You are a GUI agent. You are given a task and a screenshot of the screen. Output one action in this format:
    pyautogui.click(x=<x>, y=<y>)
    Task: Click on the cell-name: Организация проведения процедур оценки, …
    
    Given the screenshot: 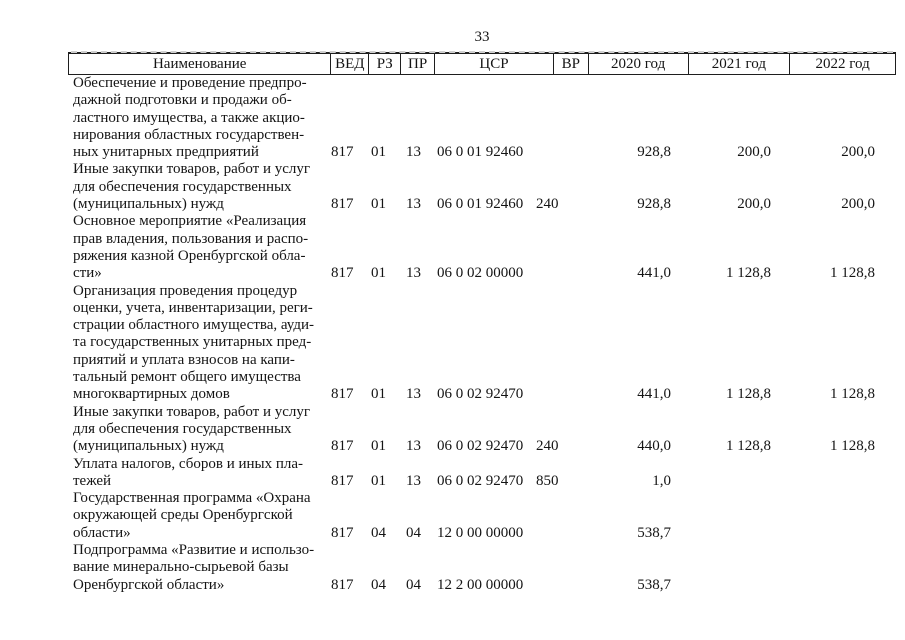 What is the action you would take?
    pyautogui.click(x=194, y=342)
    